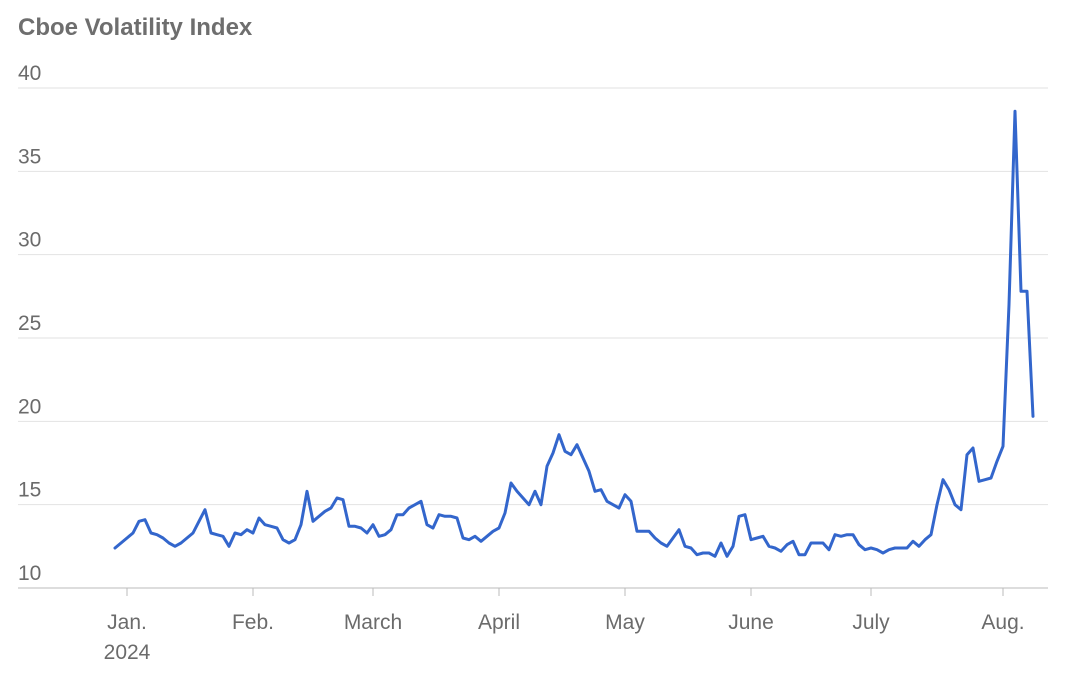  Describe the element at coordinates (29, 73) in the screenshot. I see `y-tick-label: 40` at that location.